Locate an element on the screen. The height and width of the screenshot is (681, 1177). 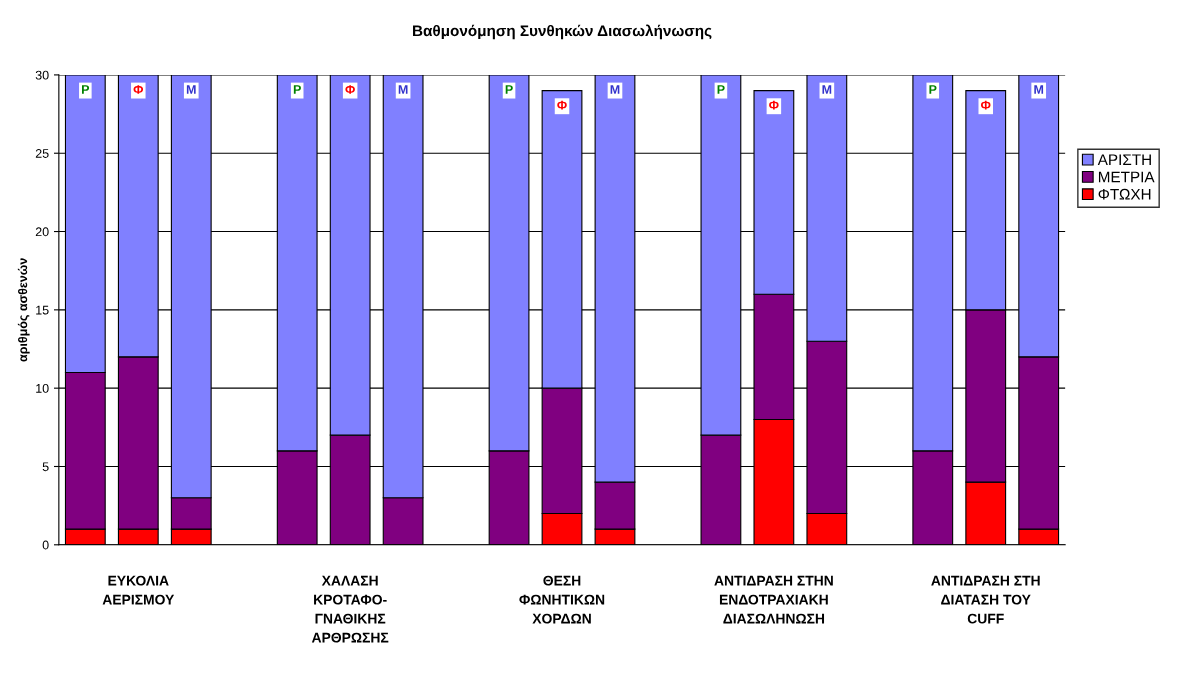
x-tick-label: ΘΕΣΗ ΦΩΝΗΤΙΚΩΝ ΧΟΡΔΩΝ is located at coordinates (562, 599).